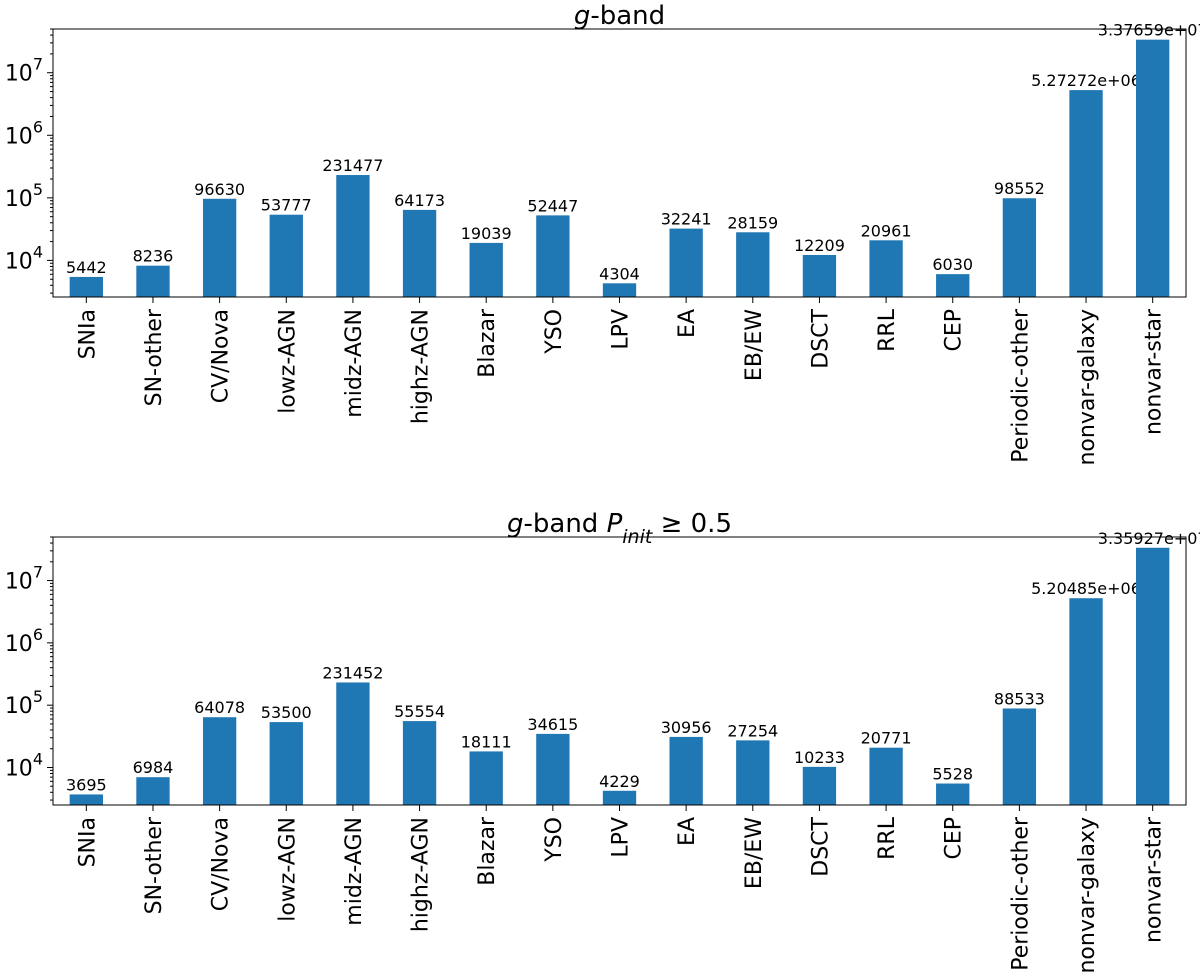 The image size is (1200, 979). What do you see at coordinates (219, 189) in the screenshot?
I see `data-label: 96630` at bounding box center [219, 189].